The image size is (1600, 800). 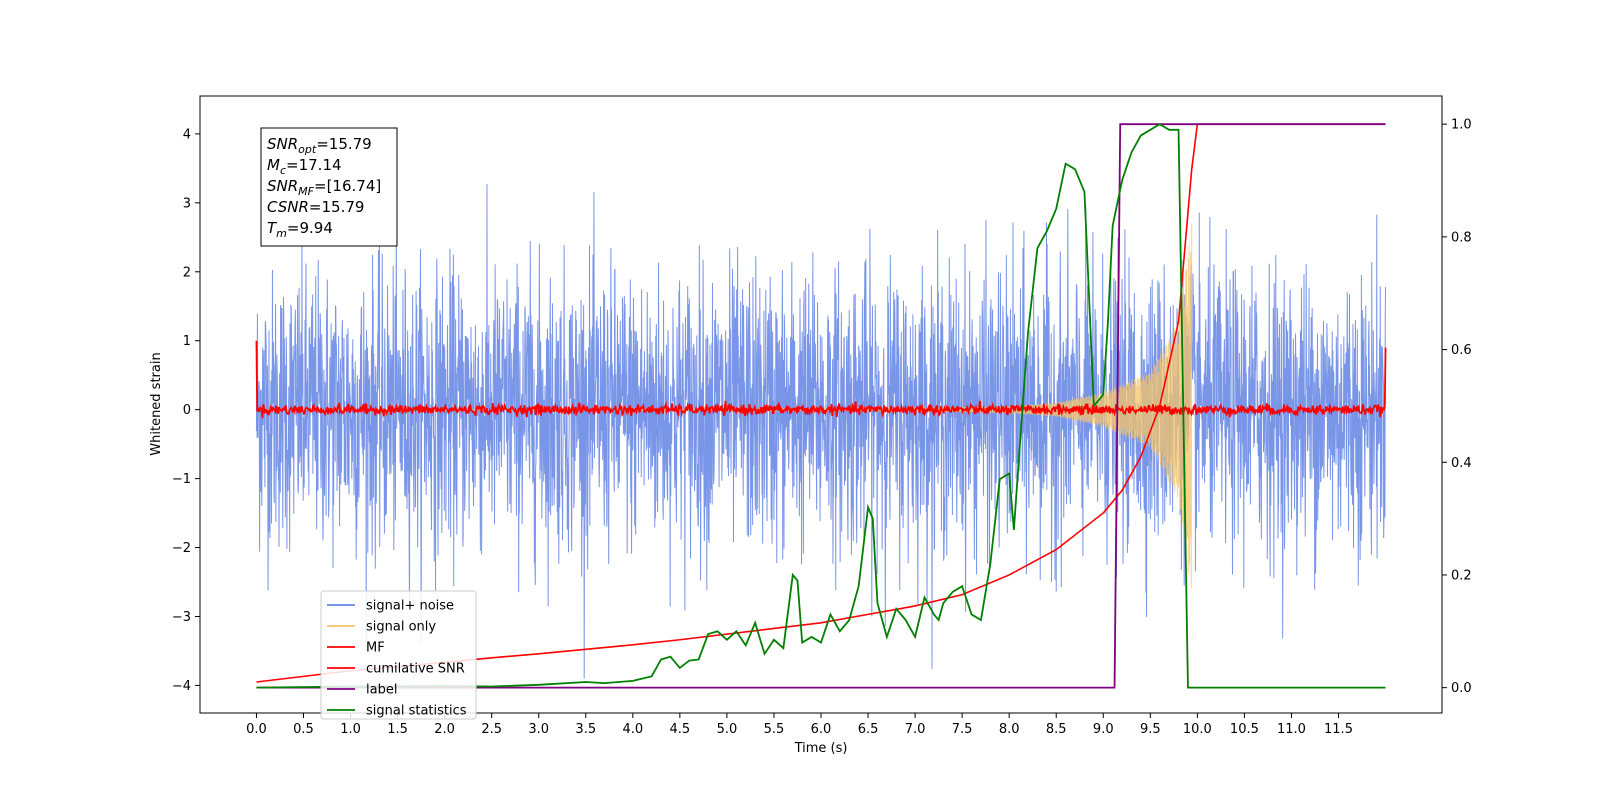 What do you see at coordinates (585, 729) in the screenshot?
I see `x-tick-label: 3.5` at bounding box center [585, 729].